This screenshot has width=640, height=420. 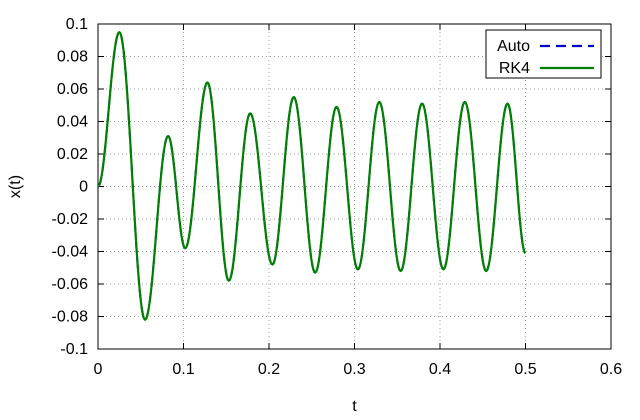 What do you see at coordinates (70, 252) in the screenshot?
I see `y-tick-label: -0.04` at bounding box center [70, 252].